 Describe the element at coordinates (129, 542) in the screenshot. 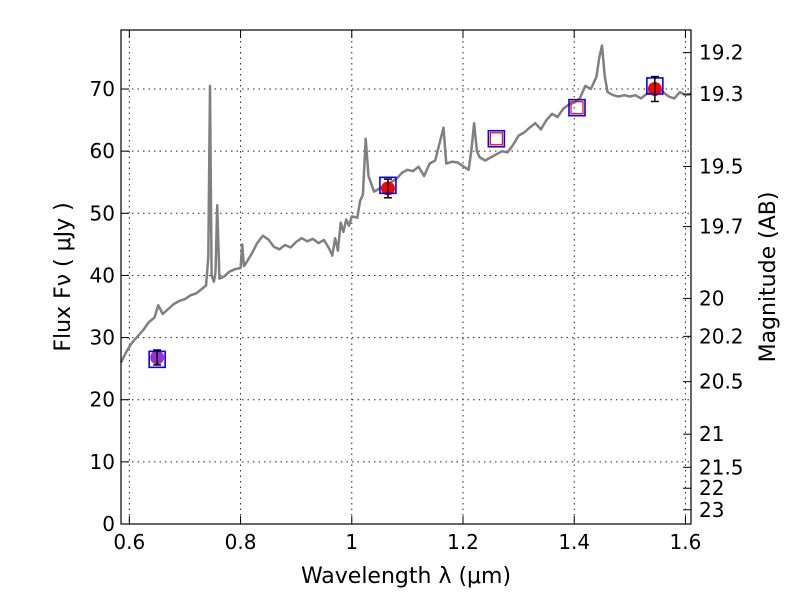

I see `x-tick-label: 0.6` at that location.